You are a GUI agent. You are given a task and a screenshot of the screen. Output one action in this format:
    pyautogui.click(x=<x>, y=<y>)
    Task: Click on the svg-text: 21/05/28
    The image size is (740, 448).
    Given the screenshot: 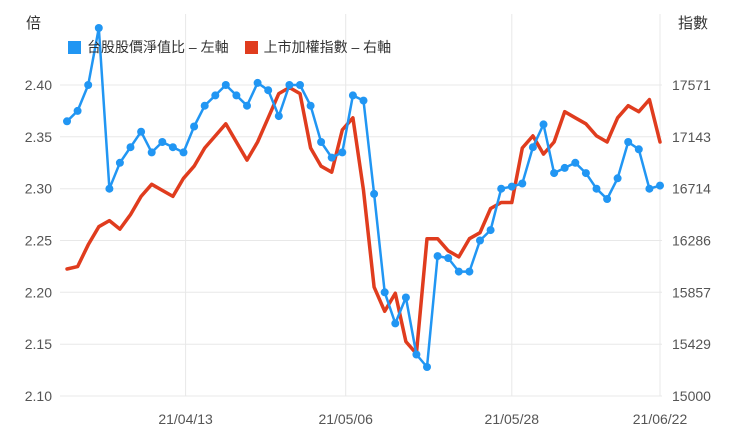 What is the action you would take?
    pyautogui.click(x=512, y=419)
    